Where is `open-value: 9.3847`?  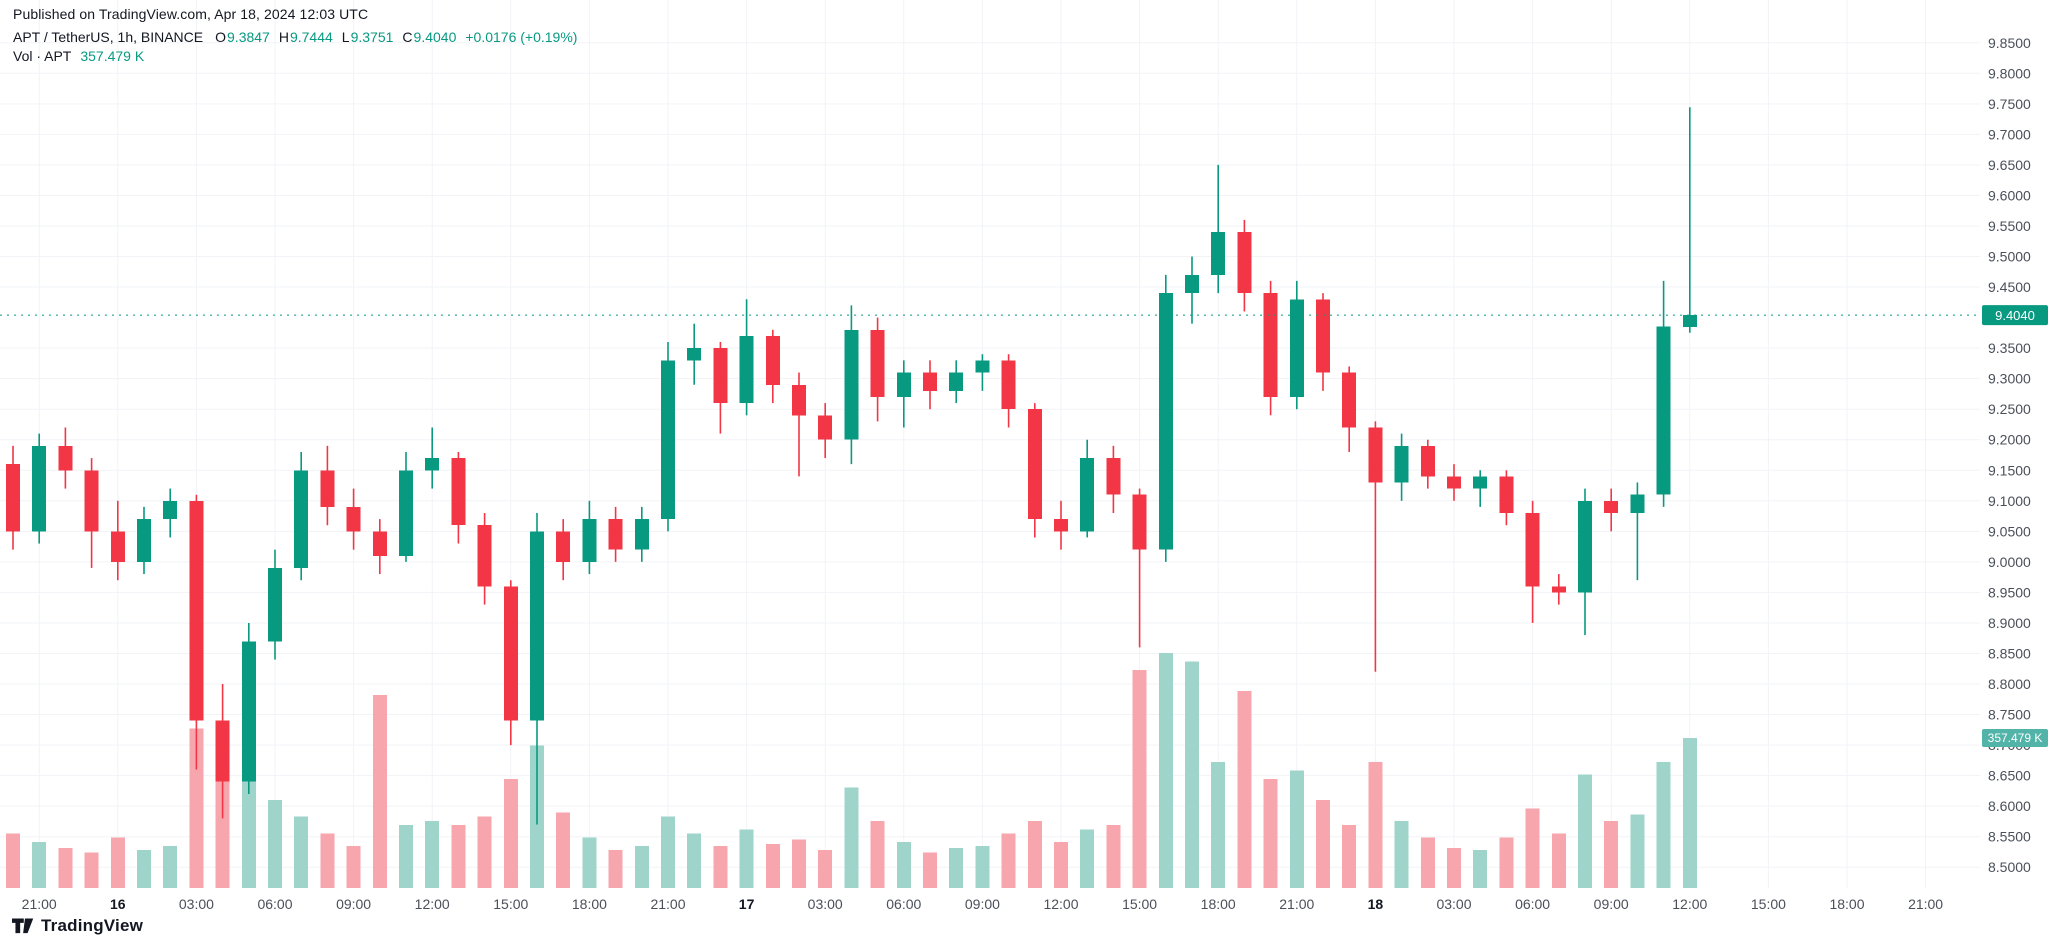 open-value: 9.3847 is located at coordinates (248, 37).